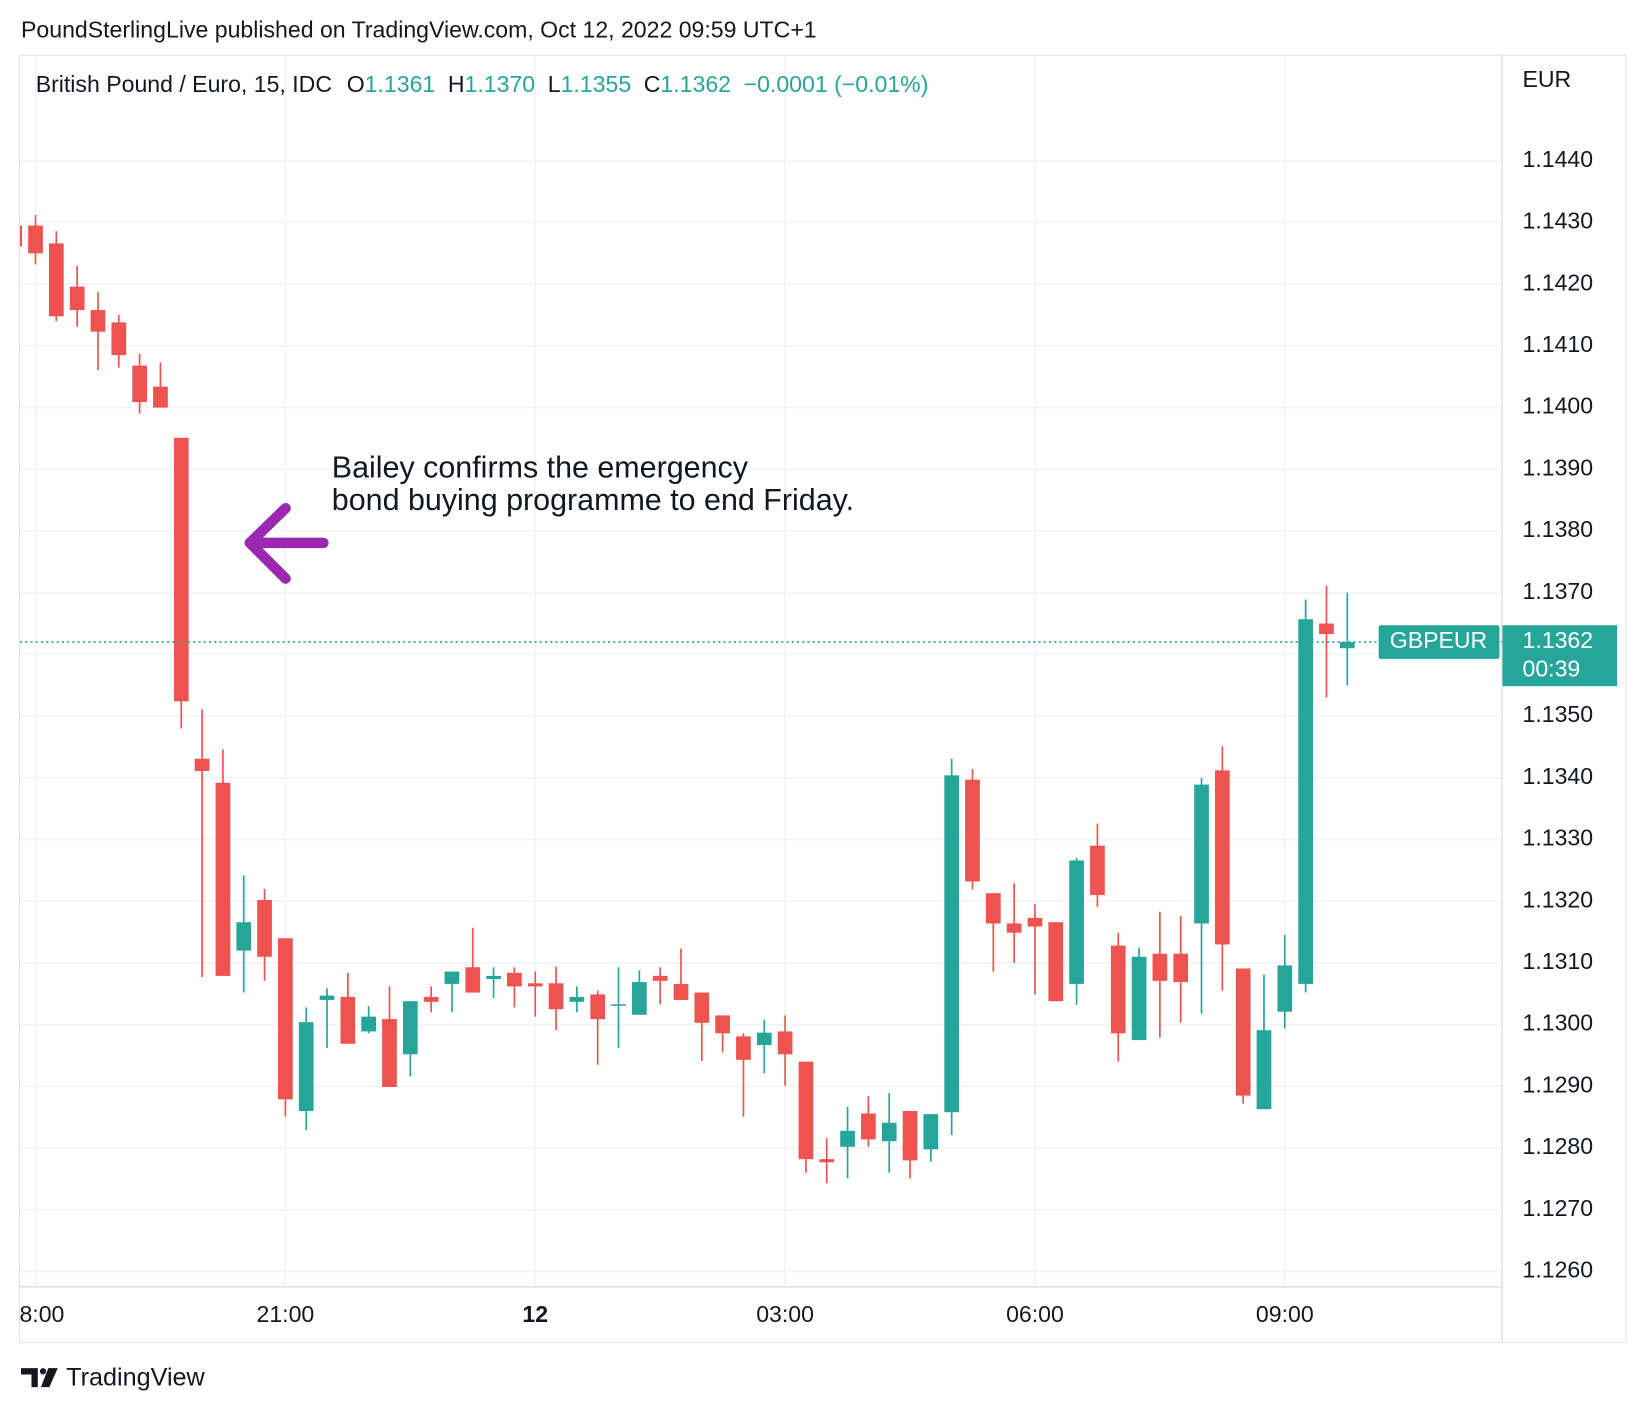 Image resolution: width=1638 pixels, height=1406 pixels. I want to click on x-tick-label: 06:00, so click(1035, 1314).